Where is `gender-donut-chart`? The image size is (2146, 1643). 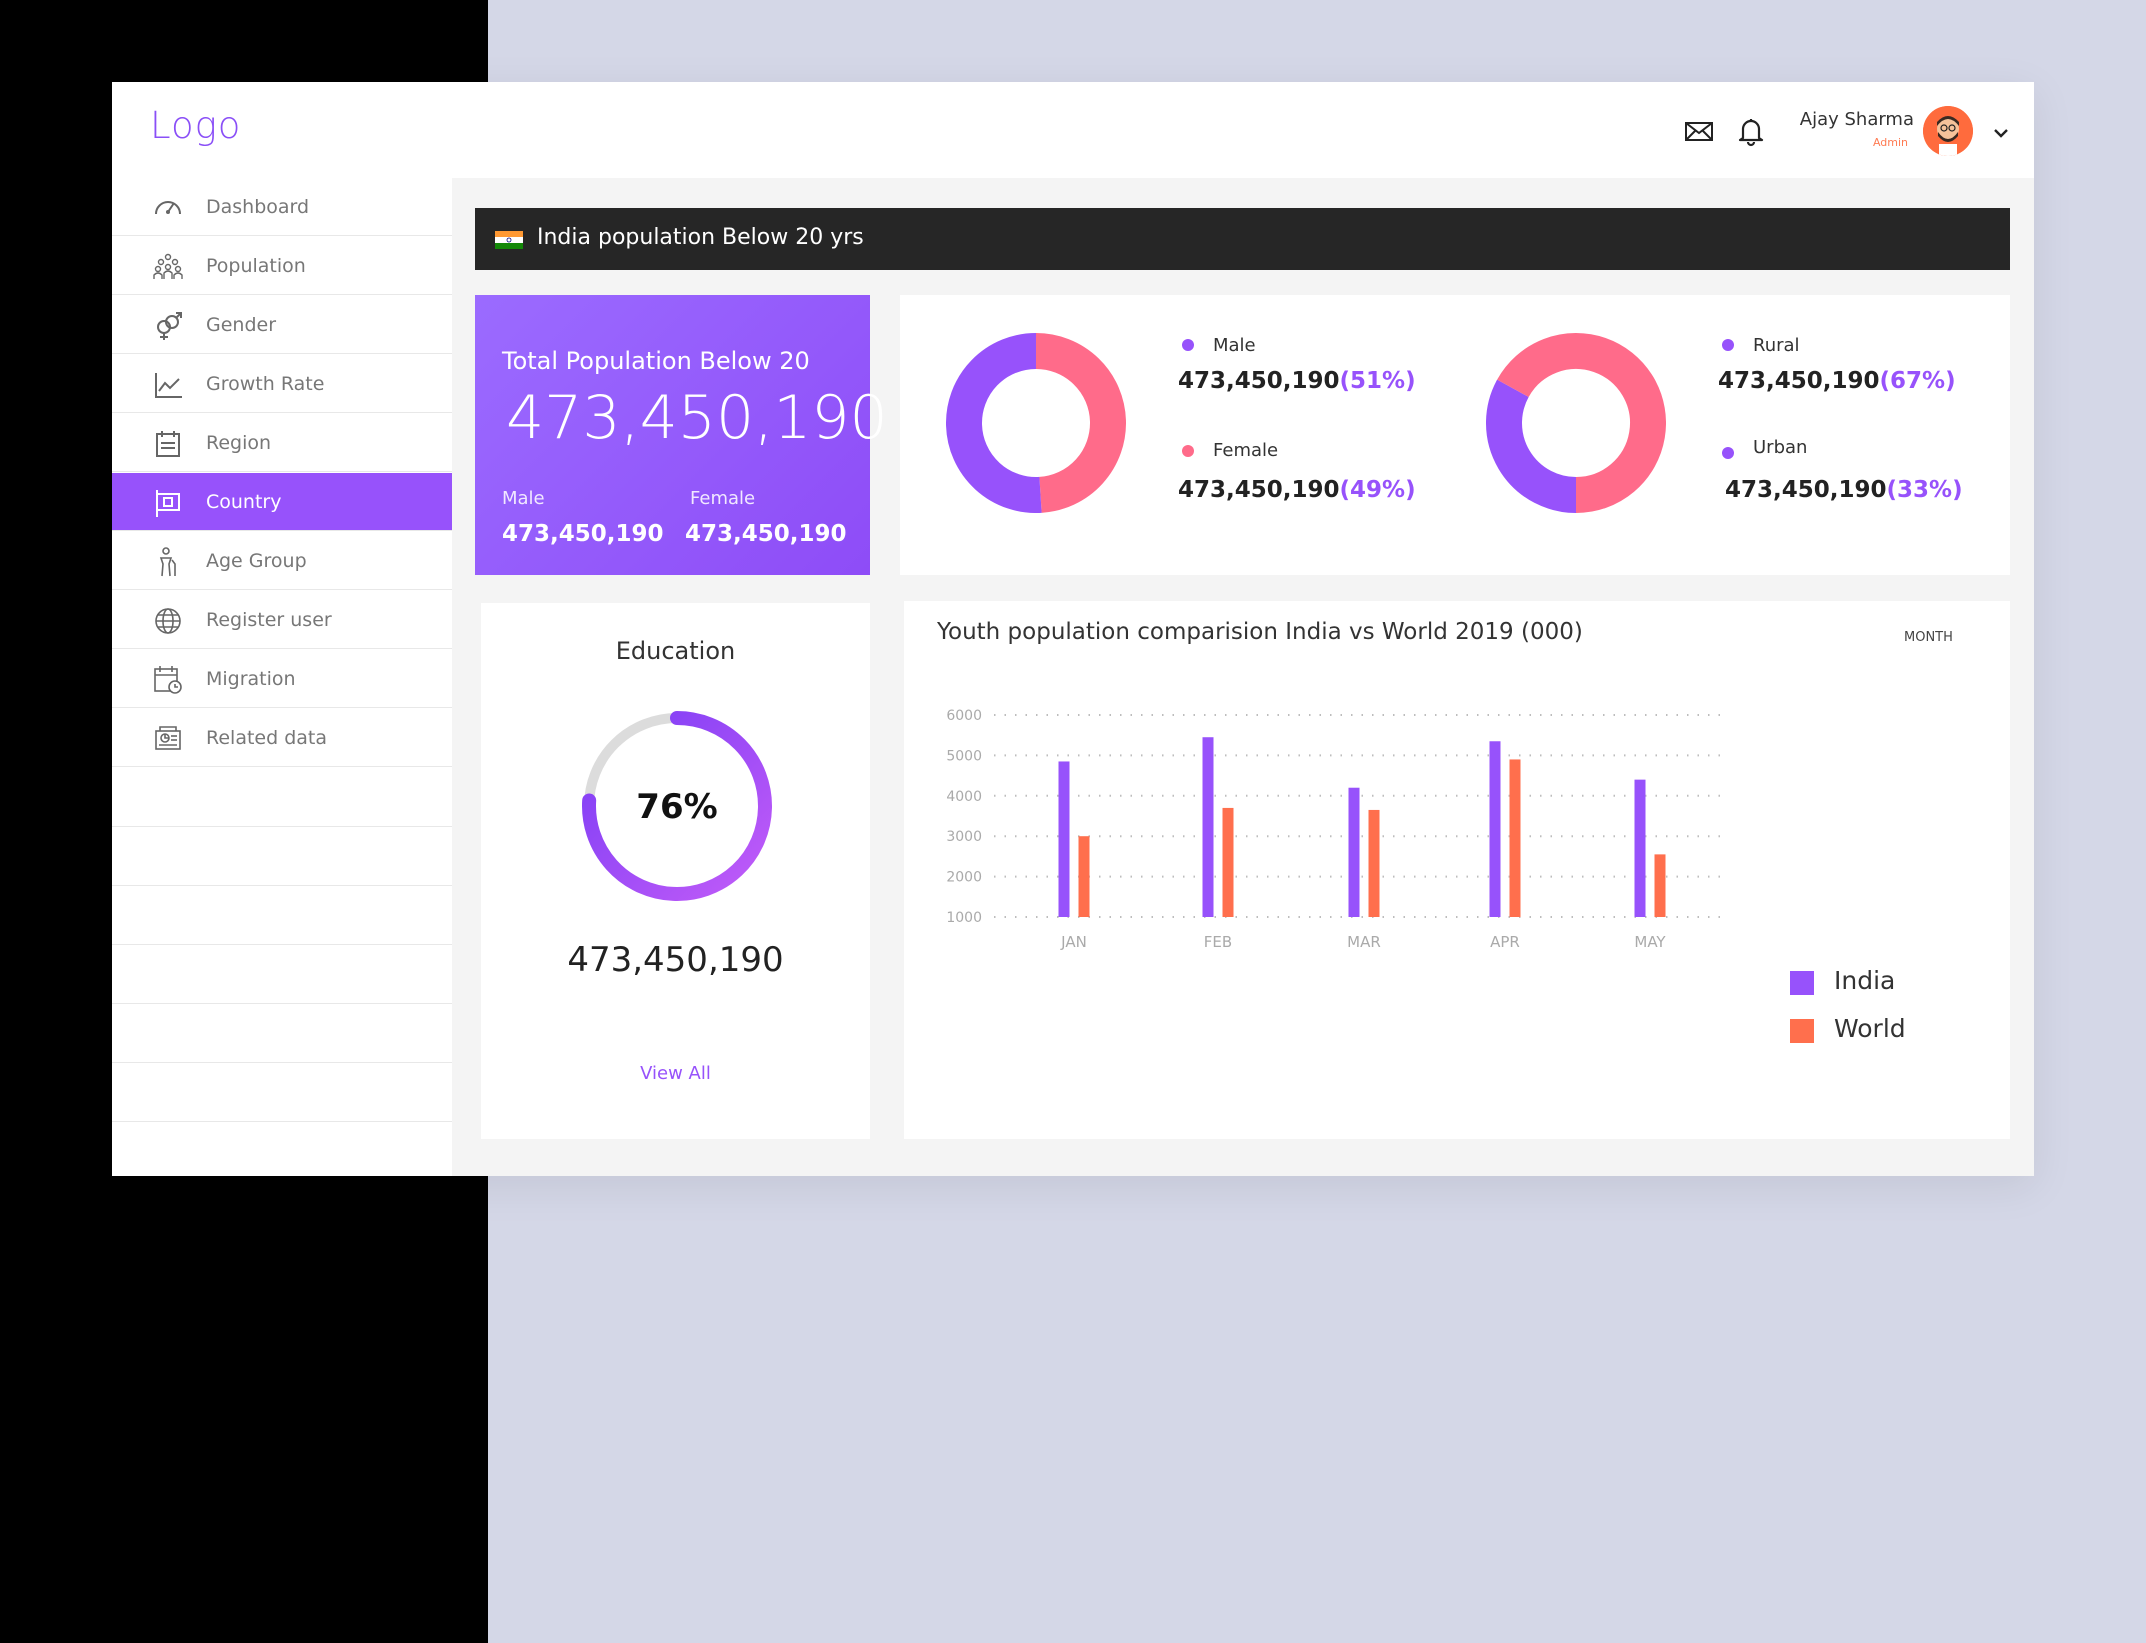
gender-donut-chart is located at coordinates (1036, 423).